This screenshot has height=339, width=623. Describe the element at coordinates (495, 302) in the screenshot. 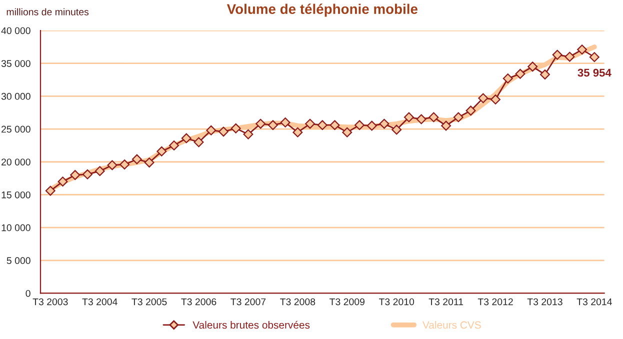

I see `x-tick-label: T3 2012` at that location.